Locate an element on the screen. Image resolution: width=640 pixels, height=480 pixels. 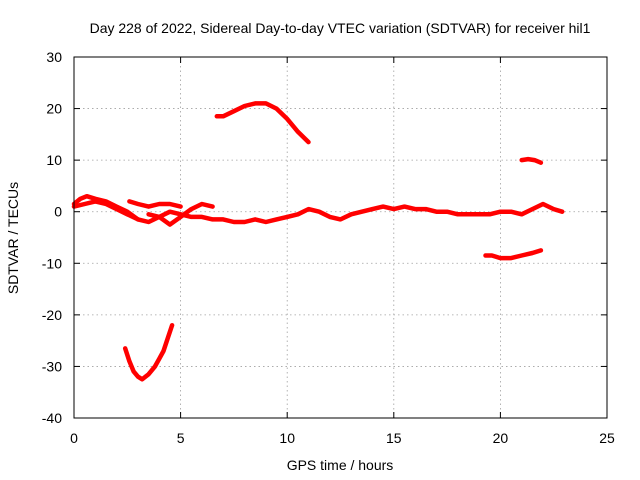
y-tick-label: 10 is located at coordinates (54, 160).